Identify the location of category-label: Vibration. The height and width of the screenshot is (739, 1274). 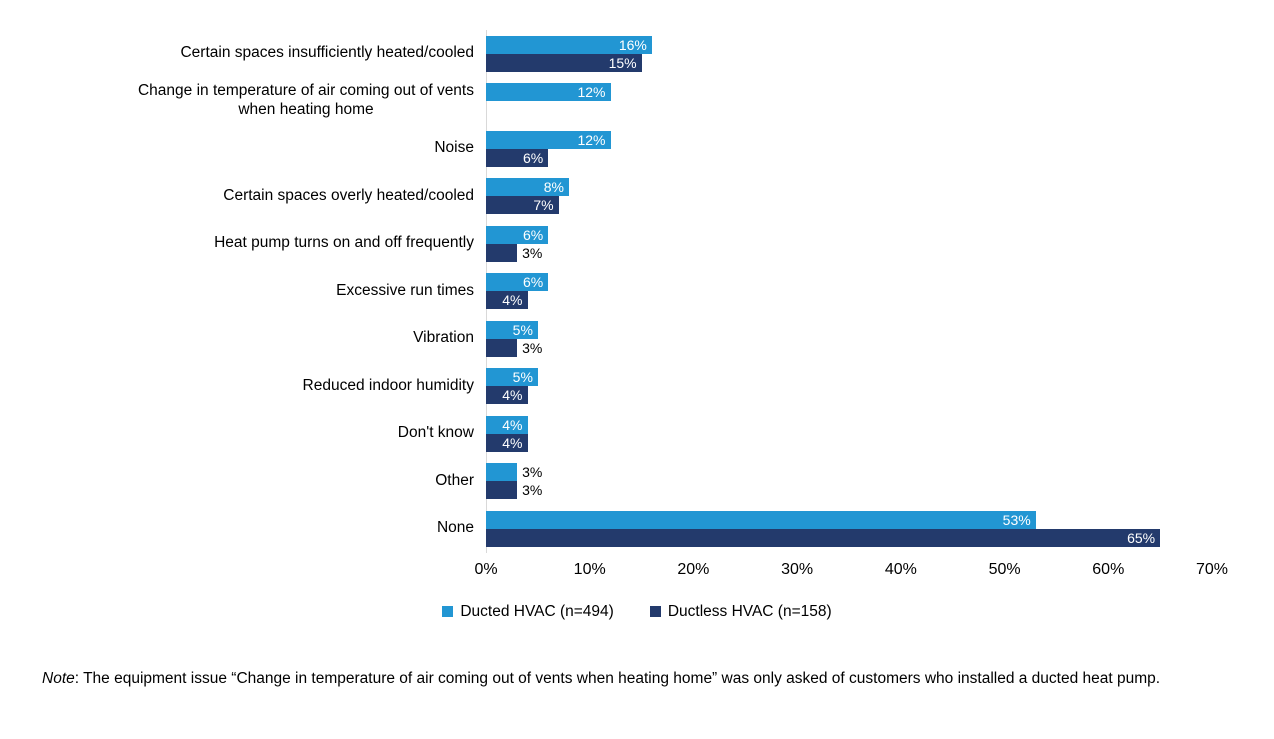
(443, 338).